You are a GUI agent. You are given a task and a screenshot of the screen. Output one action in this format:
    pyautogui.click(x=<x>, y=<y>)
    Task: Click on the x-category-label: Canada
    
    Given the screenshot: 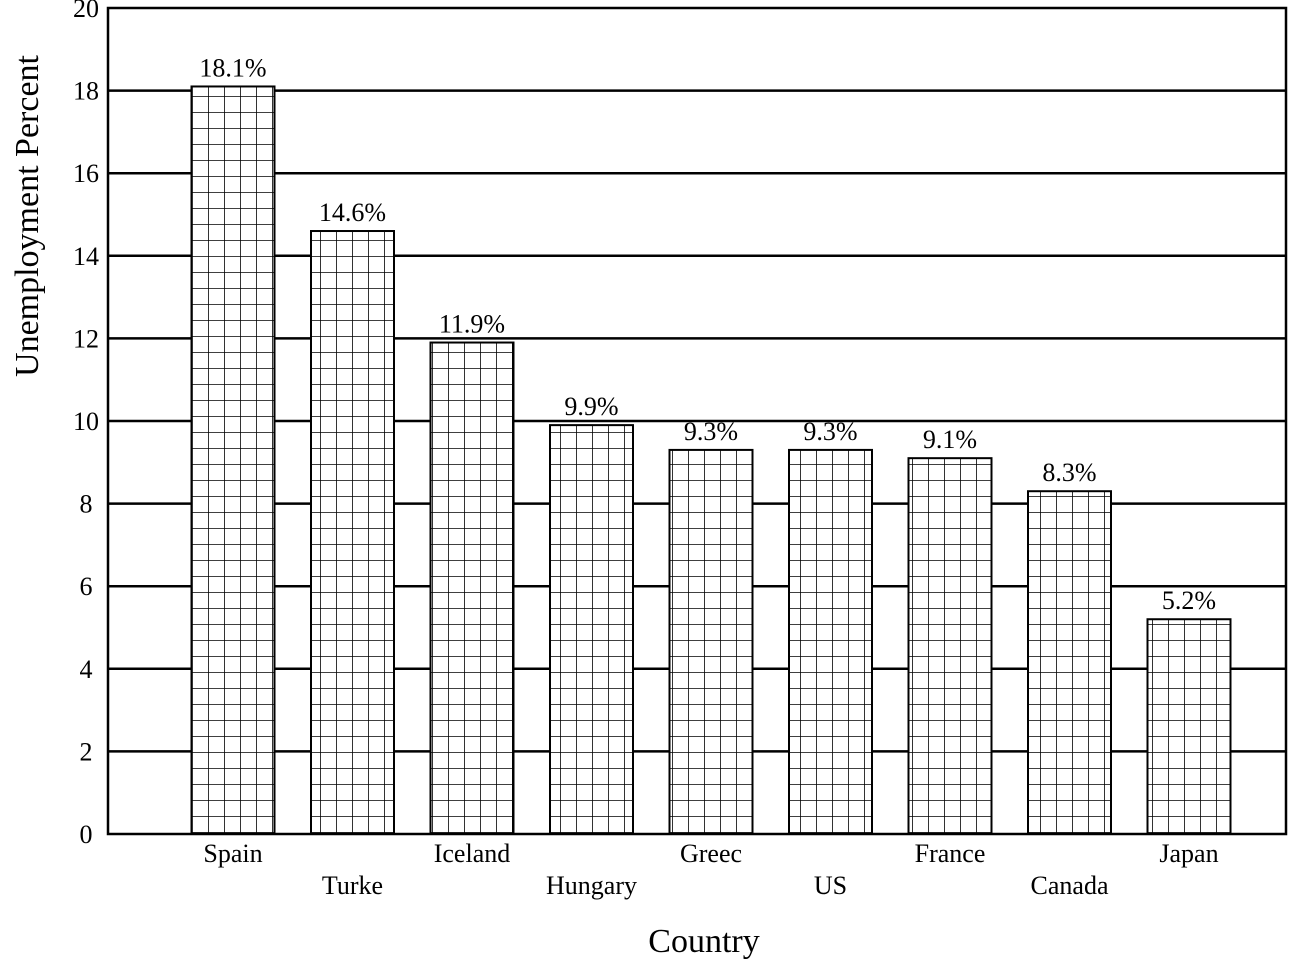 What is the action you would take?
    pyautogui.click(x=1070, y=885)
    